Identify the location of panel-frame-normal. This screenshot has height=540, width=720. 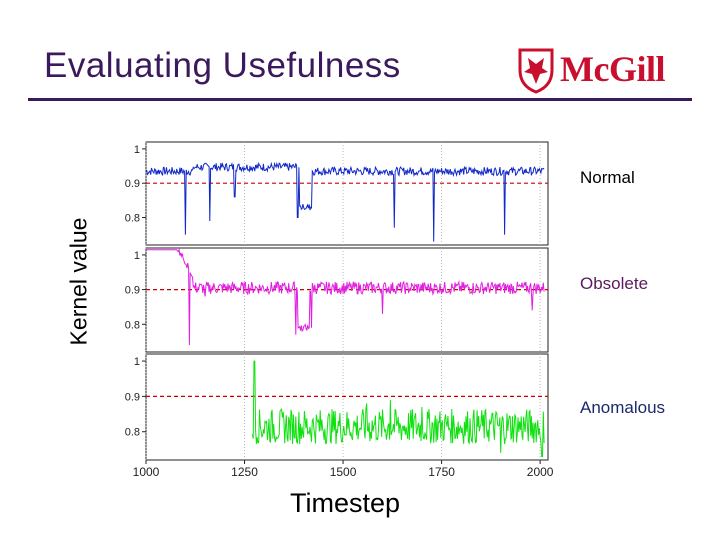
(347, 193).